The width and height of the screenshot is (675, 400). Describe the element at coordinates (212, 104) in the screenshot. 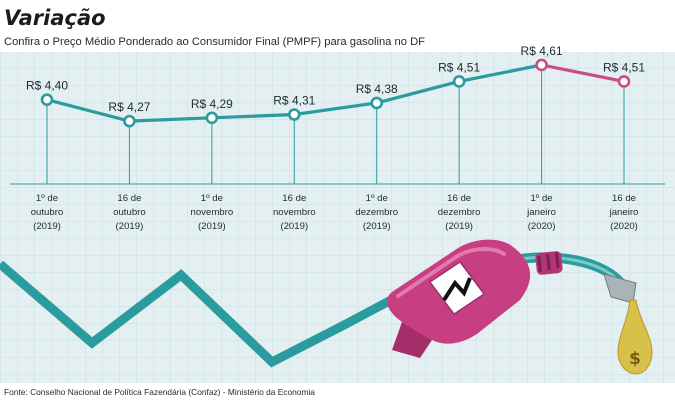

I see `value-label: R$ 4,29` at that location.